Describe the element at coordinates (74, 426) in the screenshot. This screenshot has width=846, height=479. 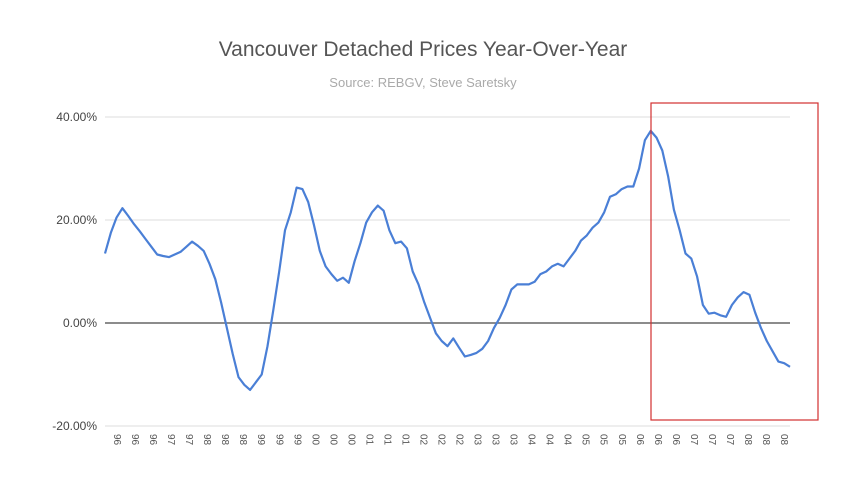
I see `y-tick-label: -20.00%` at that location.